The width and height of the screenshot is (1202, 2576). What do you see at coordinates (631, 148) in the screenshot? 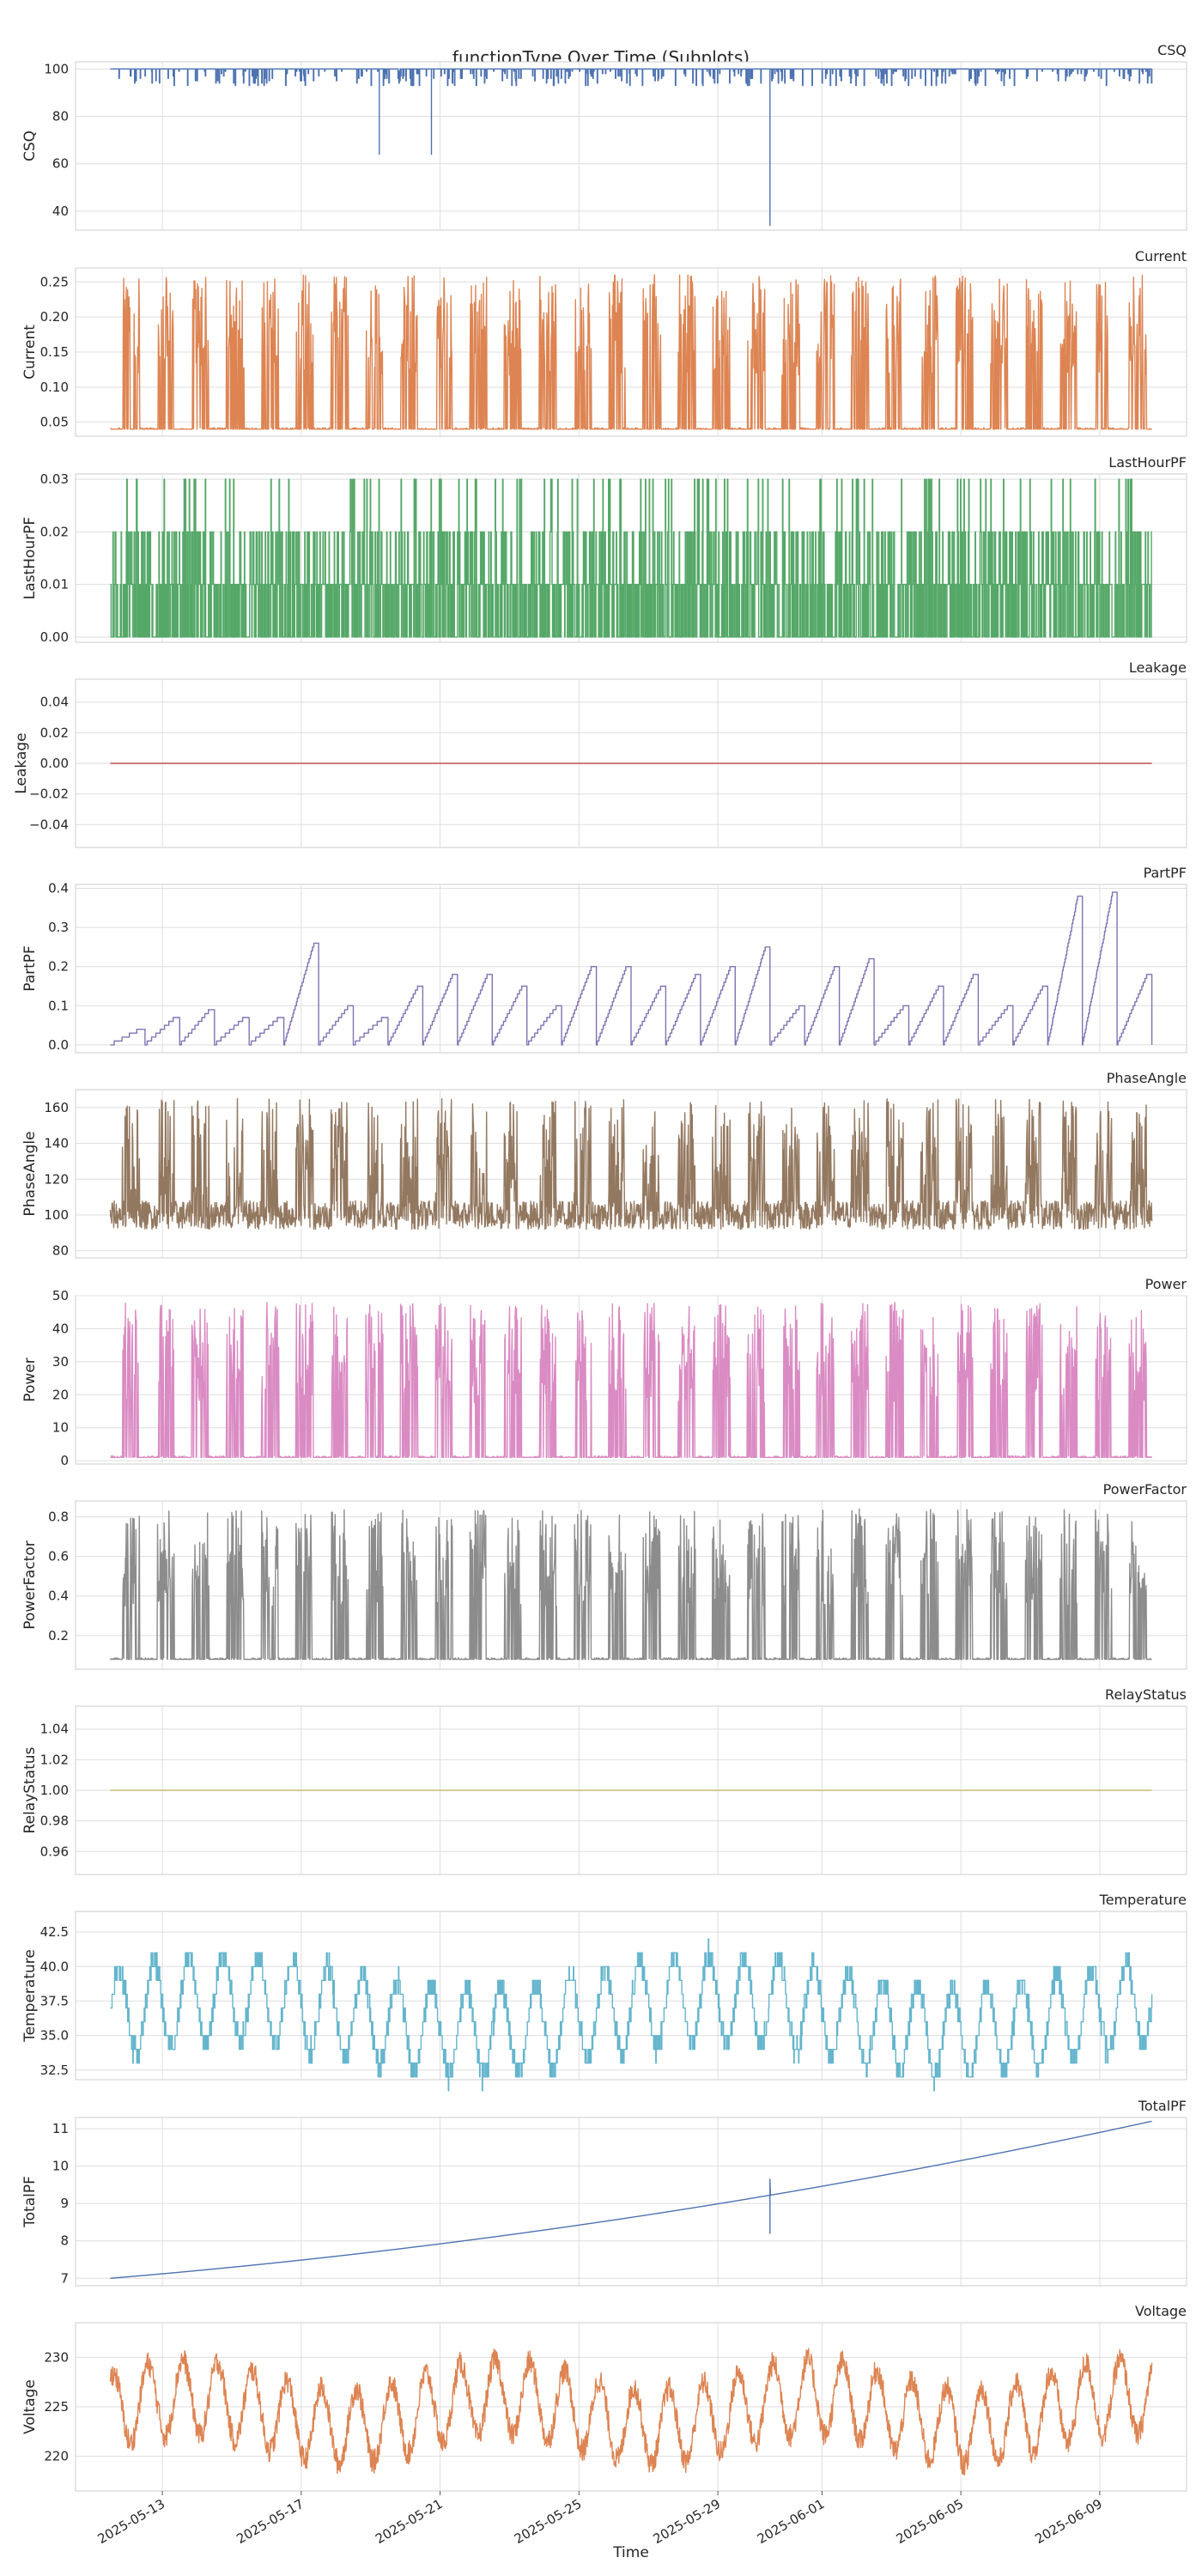
I see `series-line-csq` at bounding box center [631, 148].